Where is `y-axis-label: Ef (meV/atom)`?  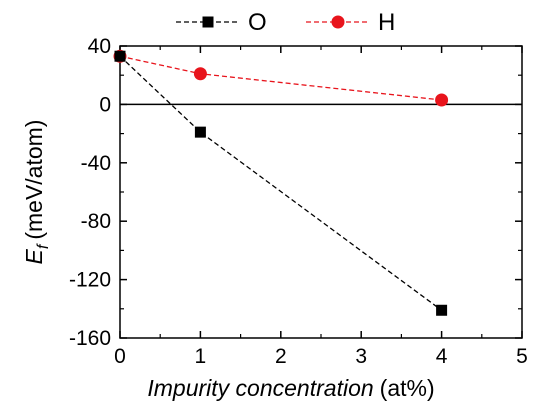 y-axis-label: Ef (meV/atom) is located at coordinates (36, 192).